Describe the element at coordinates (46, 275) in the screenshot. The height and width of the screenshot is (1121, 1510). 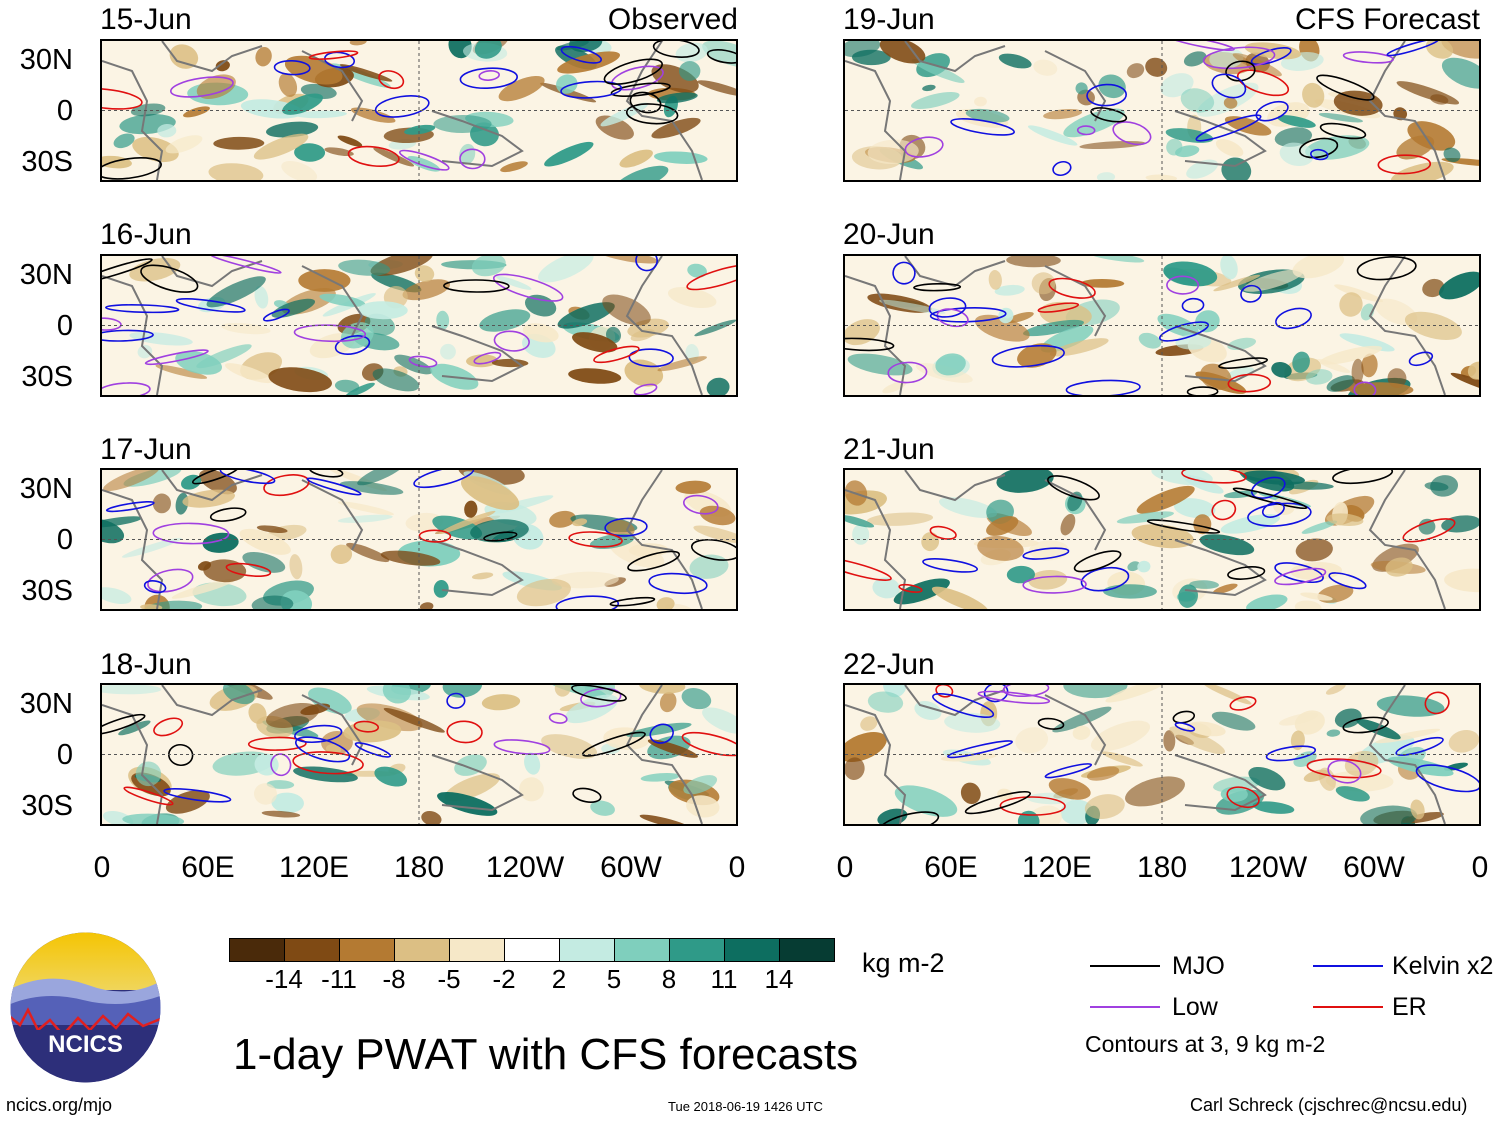
I see `lat-label-30n: 30N` at that location.